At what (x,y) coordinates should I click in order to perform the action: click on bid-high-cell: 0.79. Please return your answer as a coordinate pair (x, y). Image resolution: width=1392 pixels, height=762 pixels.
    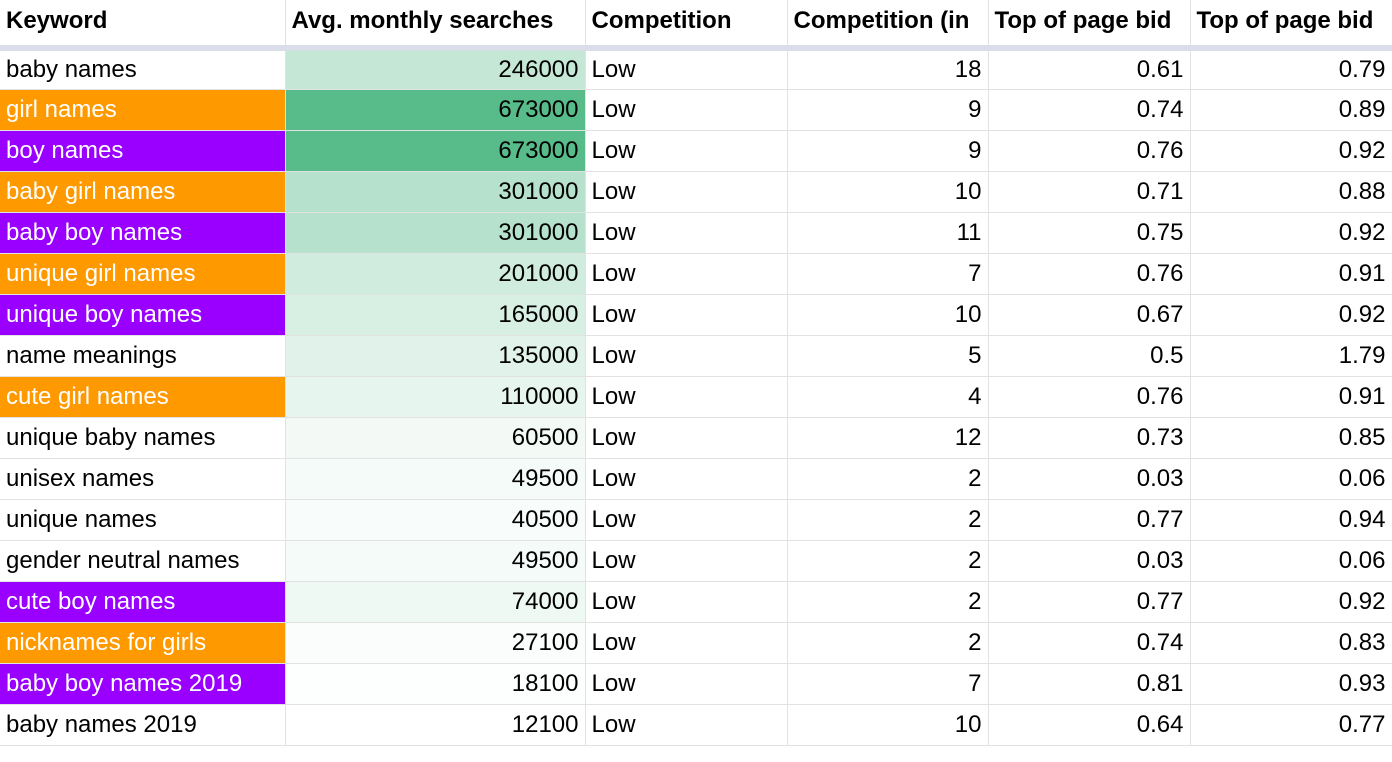
    Looking at the image, I should click on (1291, 69).